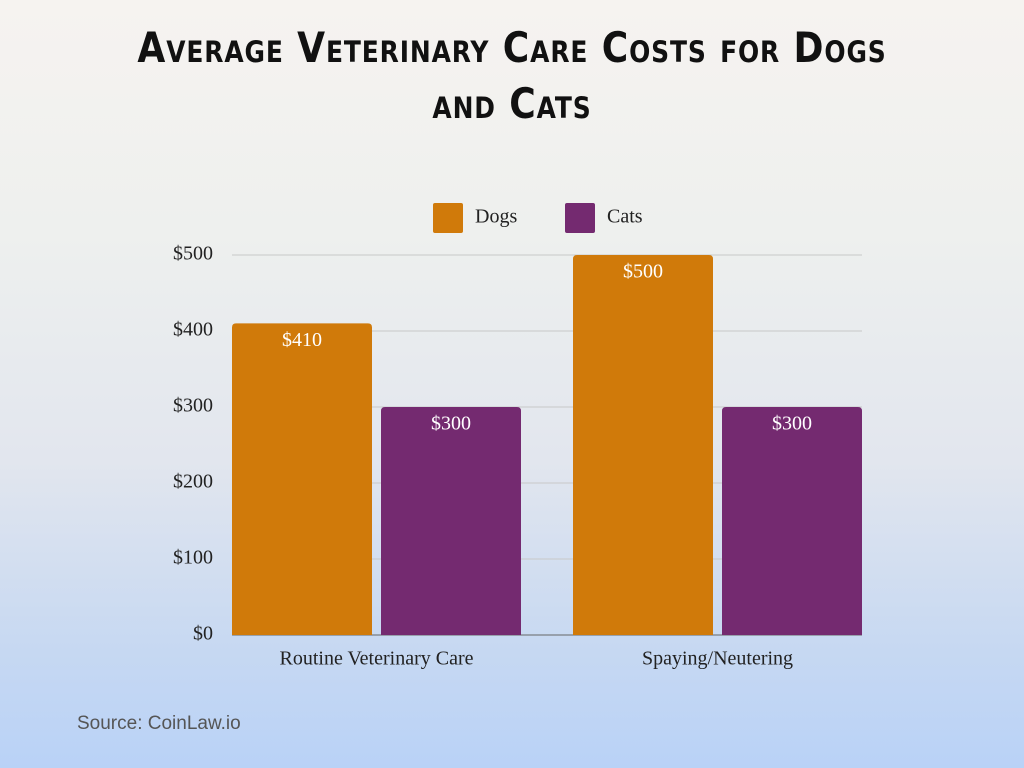 Image resolution: width=1024 pixels, height=768 pixels. I want to click on y-tick-label: $500, so click(193, 254).